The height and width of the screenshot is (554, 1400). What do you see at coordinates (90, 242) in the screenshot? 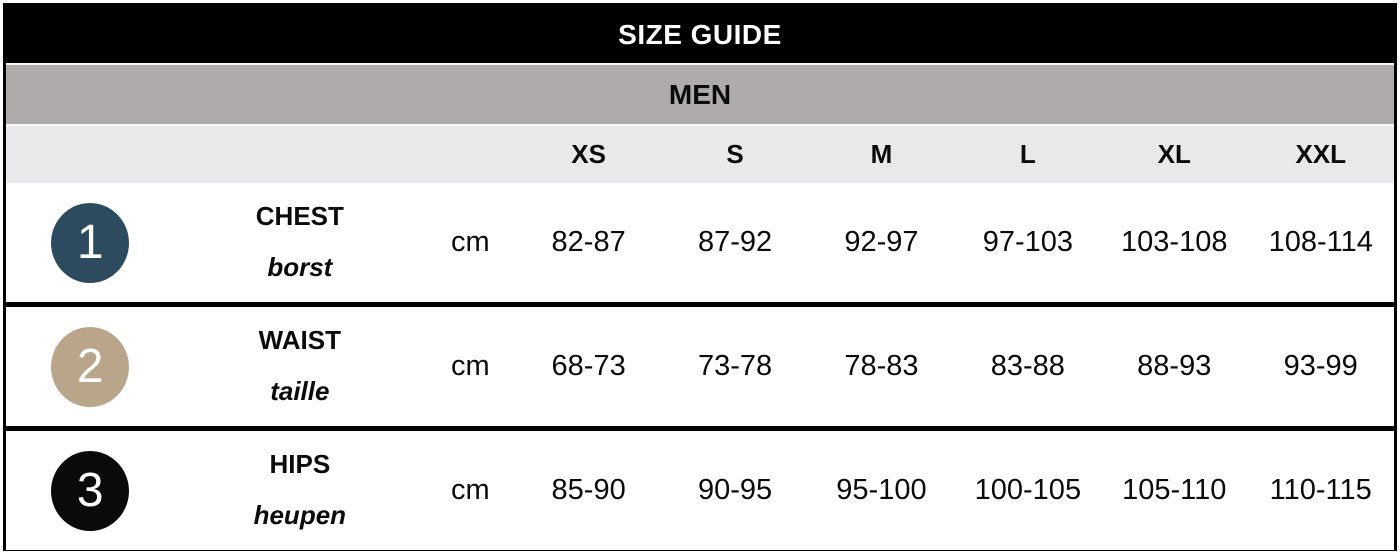
I see `number-badge-1: 1` at bounding box center [90, 242].